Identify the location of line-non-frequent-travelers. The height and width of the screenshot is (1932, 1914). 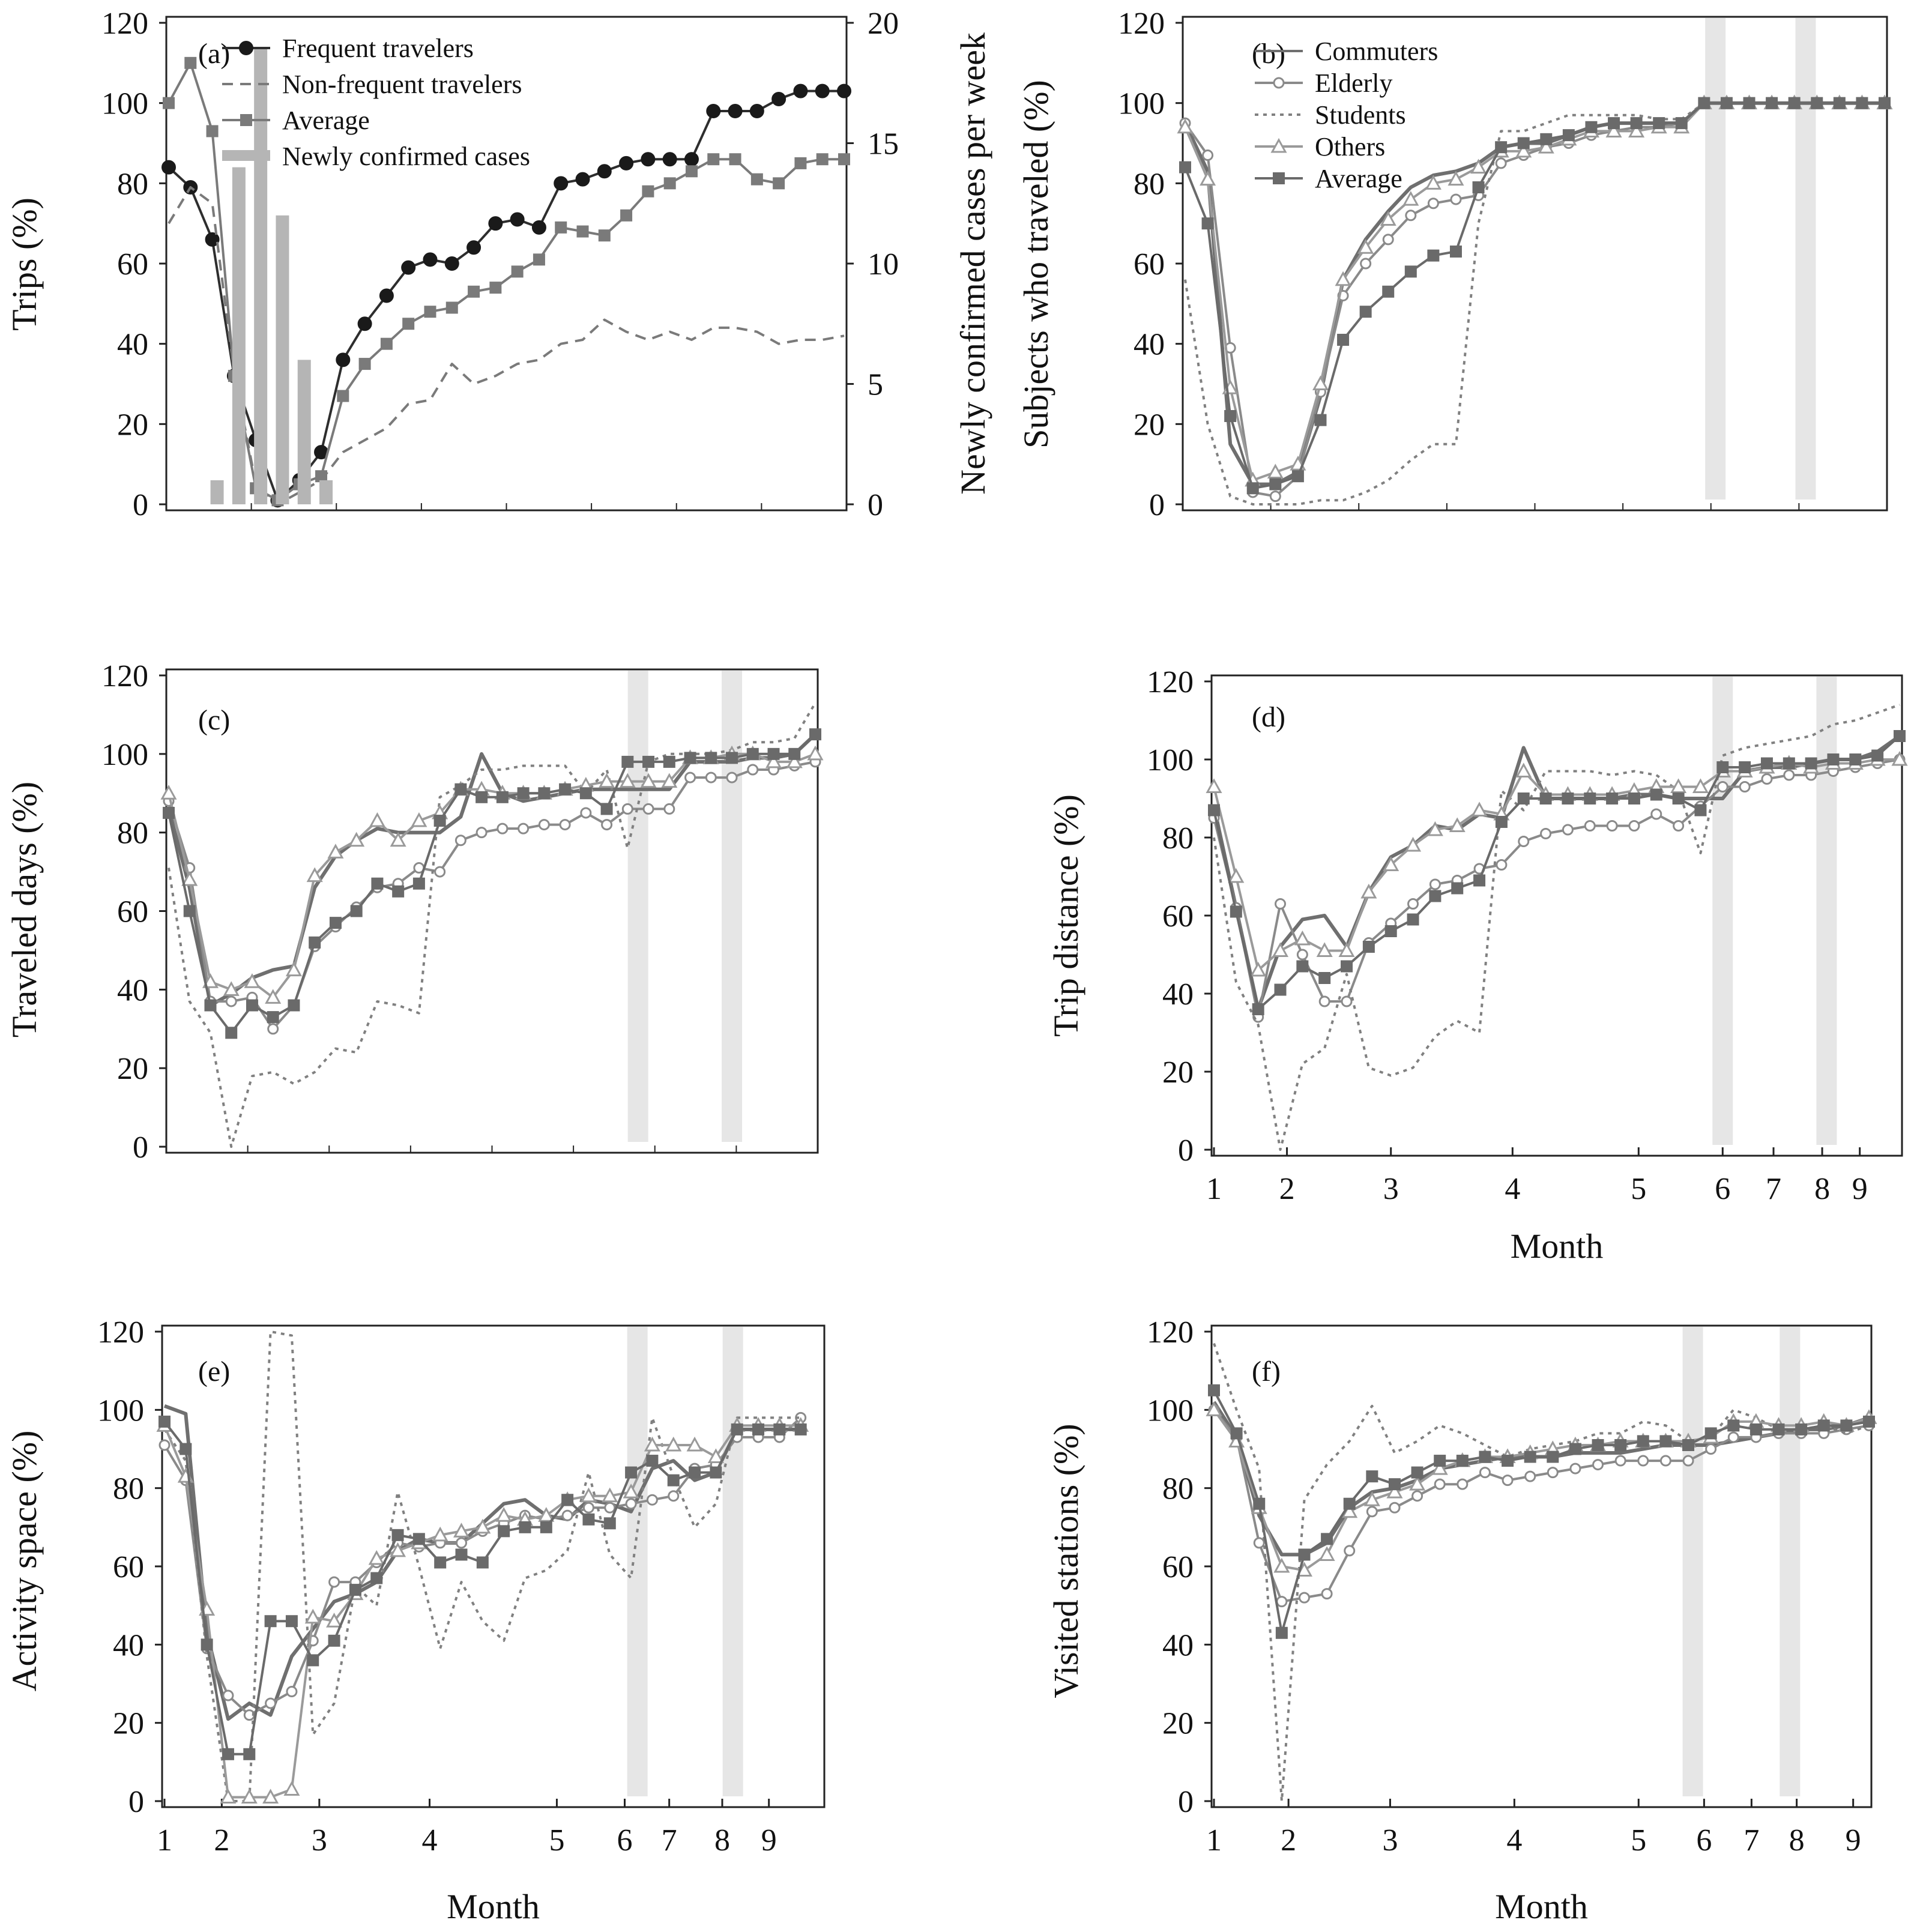
(507, 346).